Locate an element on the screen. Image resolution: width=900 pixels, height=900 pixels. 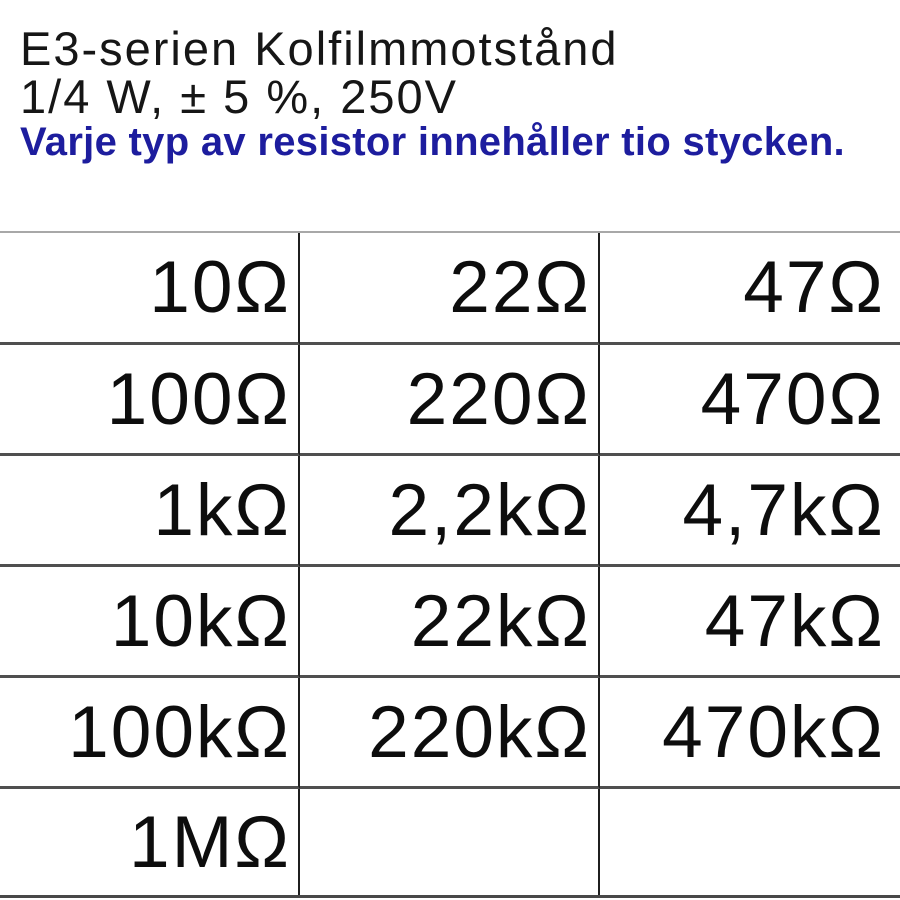
resistor-cell: 10kΩ is located at coordinates (150, 622).